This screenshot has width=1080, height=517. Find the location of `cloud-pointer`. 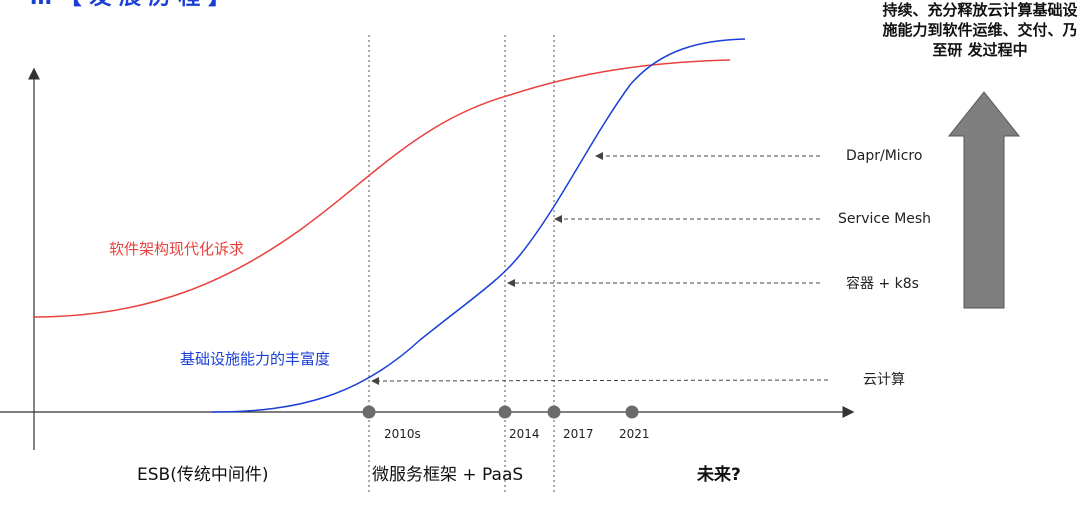

cloud-pointer is located at coordinates (600, 380).